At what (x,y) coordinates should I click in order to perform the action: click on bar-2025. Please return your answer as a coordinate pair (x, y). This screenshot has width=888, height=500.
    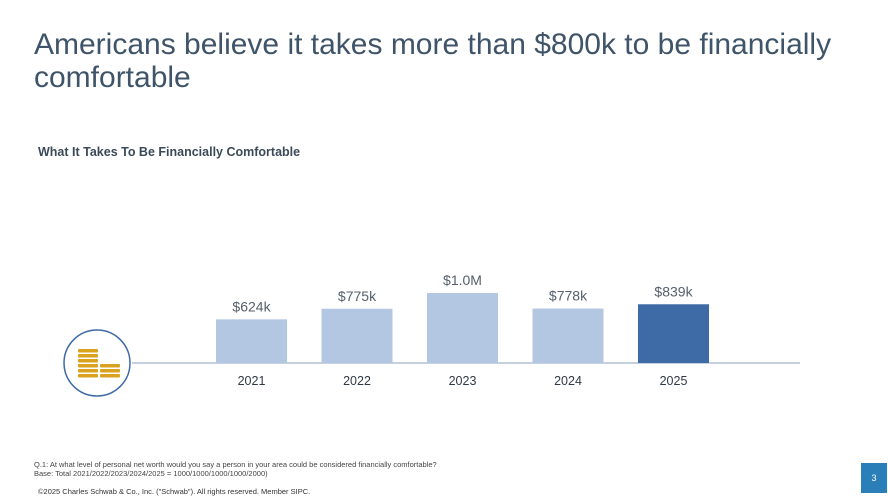
    Looking at the image, I should click on (673, 333).